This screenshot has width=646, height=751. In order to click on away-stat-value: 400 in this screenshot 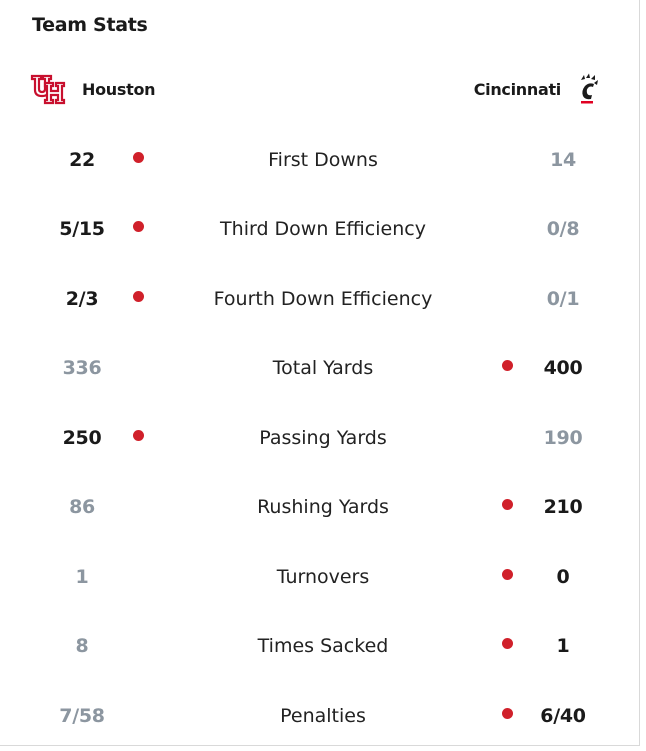, I will do `click(563, 368)`.